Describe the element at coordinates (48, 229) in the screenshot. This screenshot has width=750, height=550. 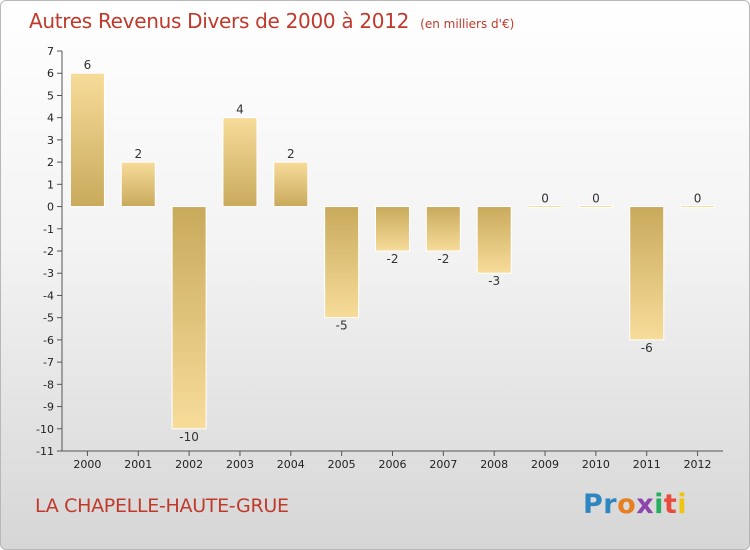
I see `y-tick-label: -1` at that location.